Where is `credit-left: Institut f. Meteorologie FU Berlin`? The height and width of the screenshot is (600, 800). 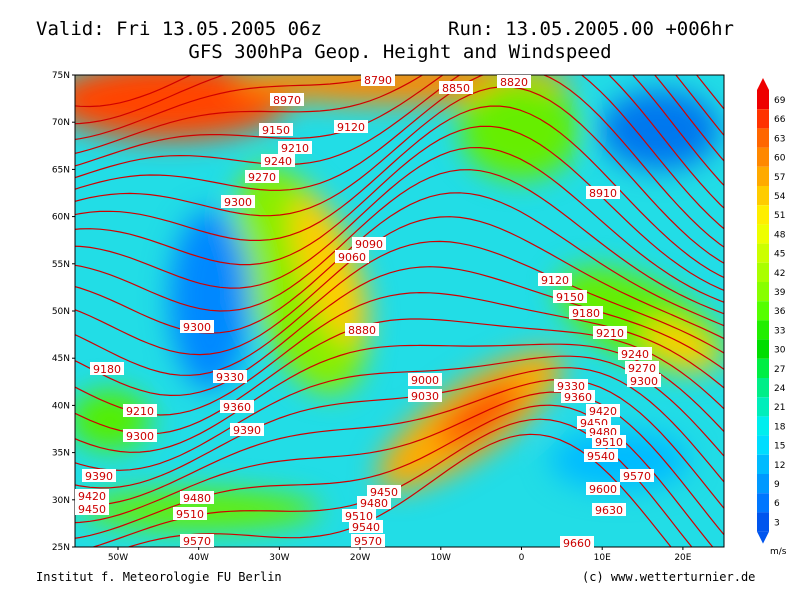
credit-left: Institut f. Meteorologie FU Berlin is located at coordinates (159, 577).